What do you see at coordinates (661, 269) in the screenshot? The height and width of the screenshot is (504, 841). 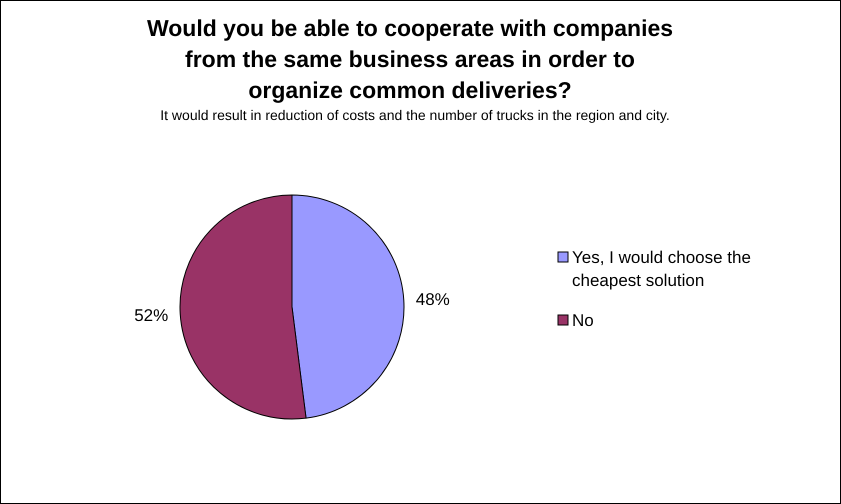 I see `legend-label: Yes, I would choose the cheapest solution` at bounding box center [661, 269].